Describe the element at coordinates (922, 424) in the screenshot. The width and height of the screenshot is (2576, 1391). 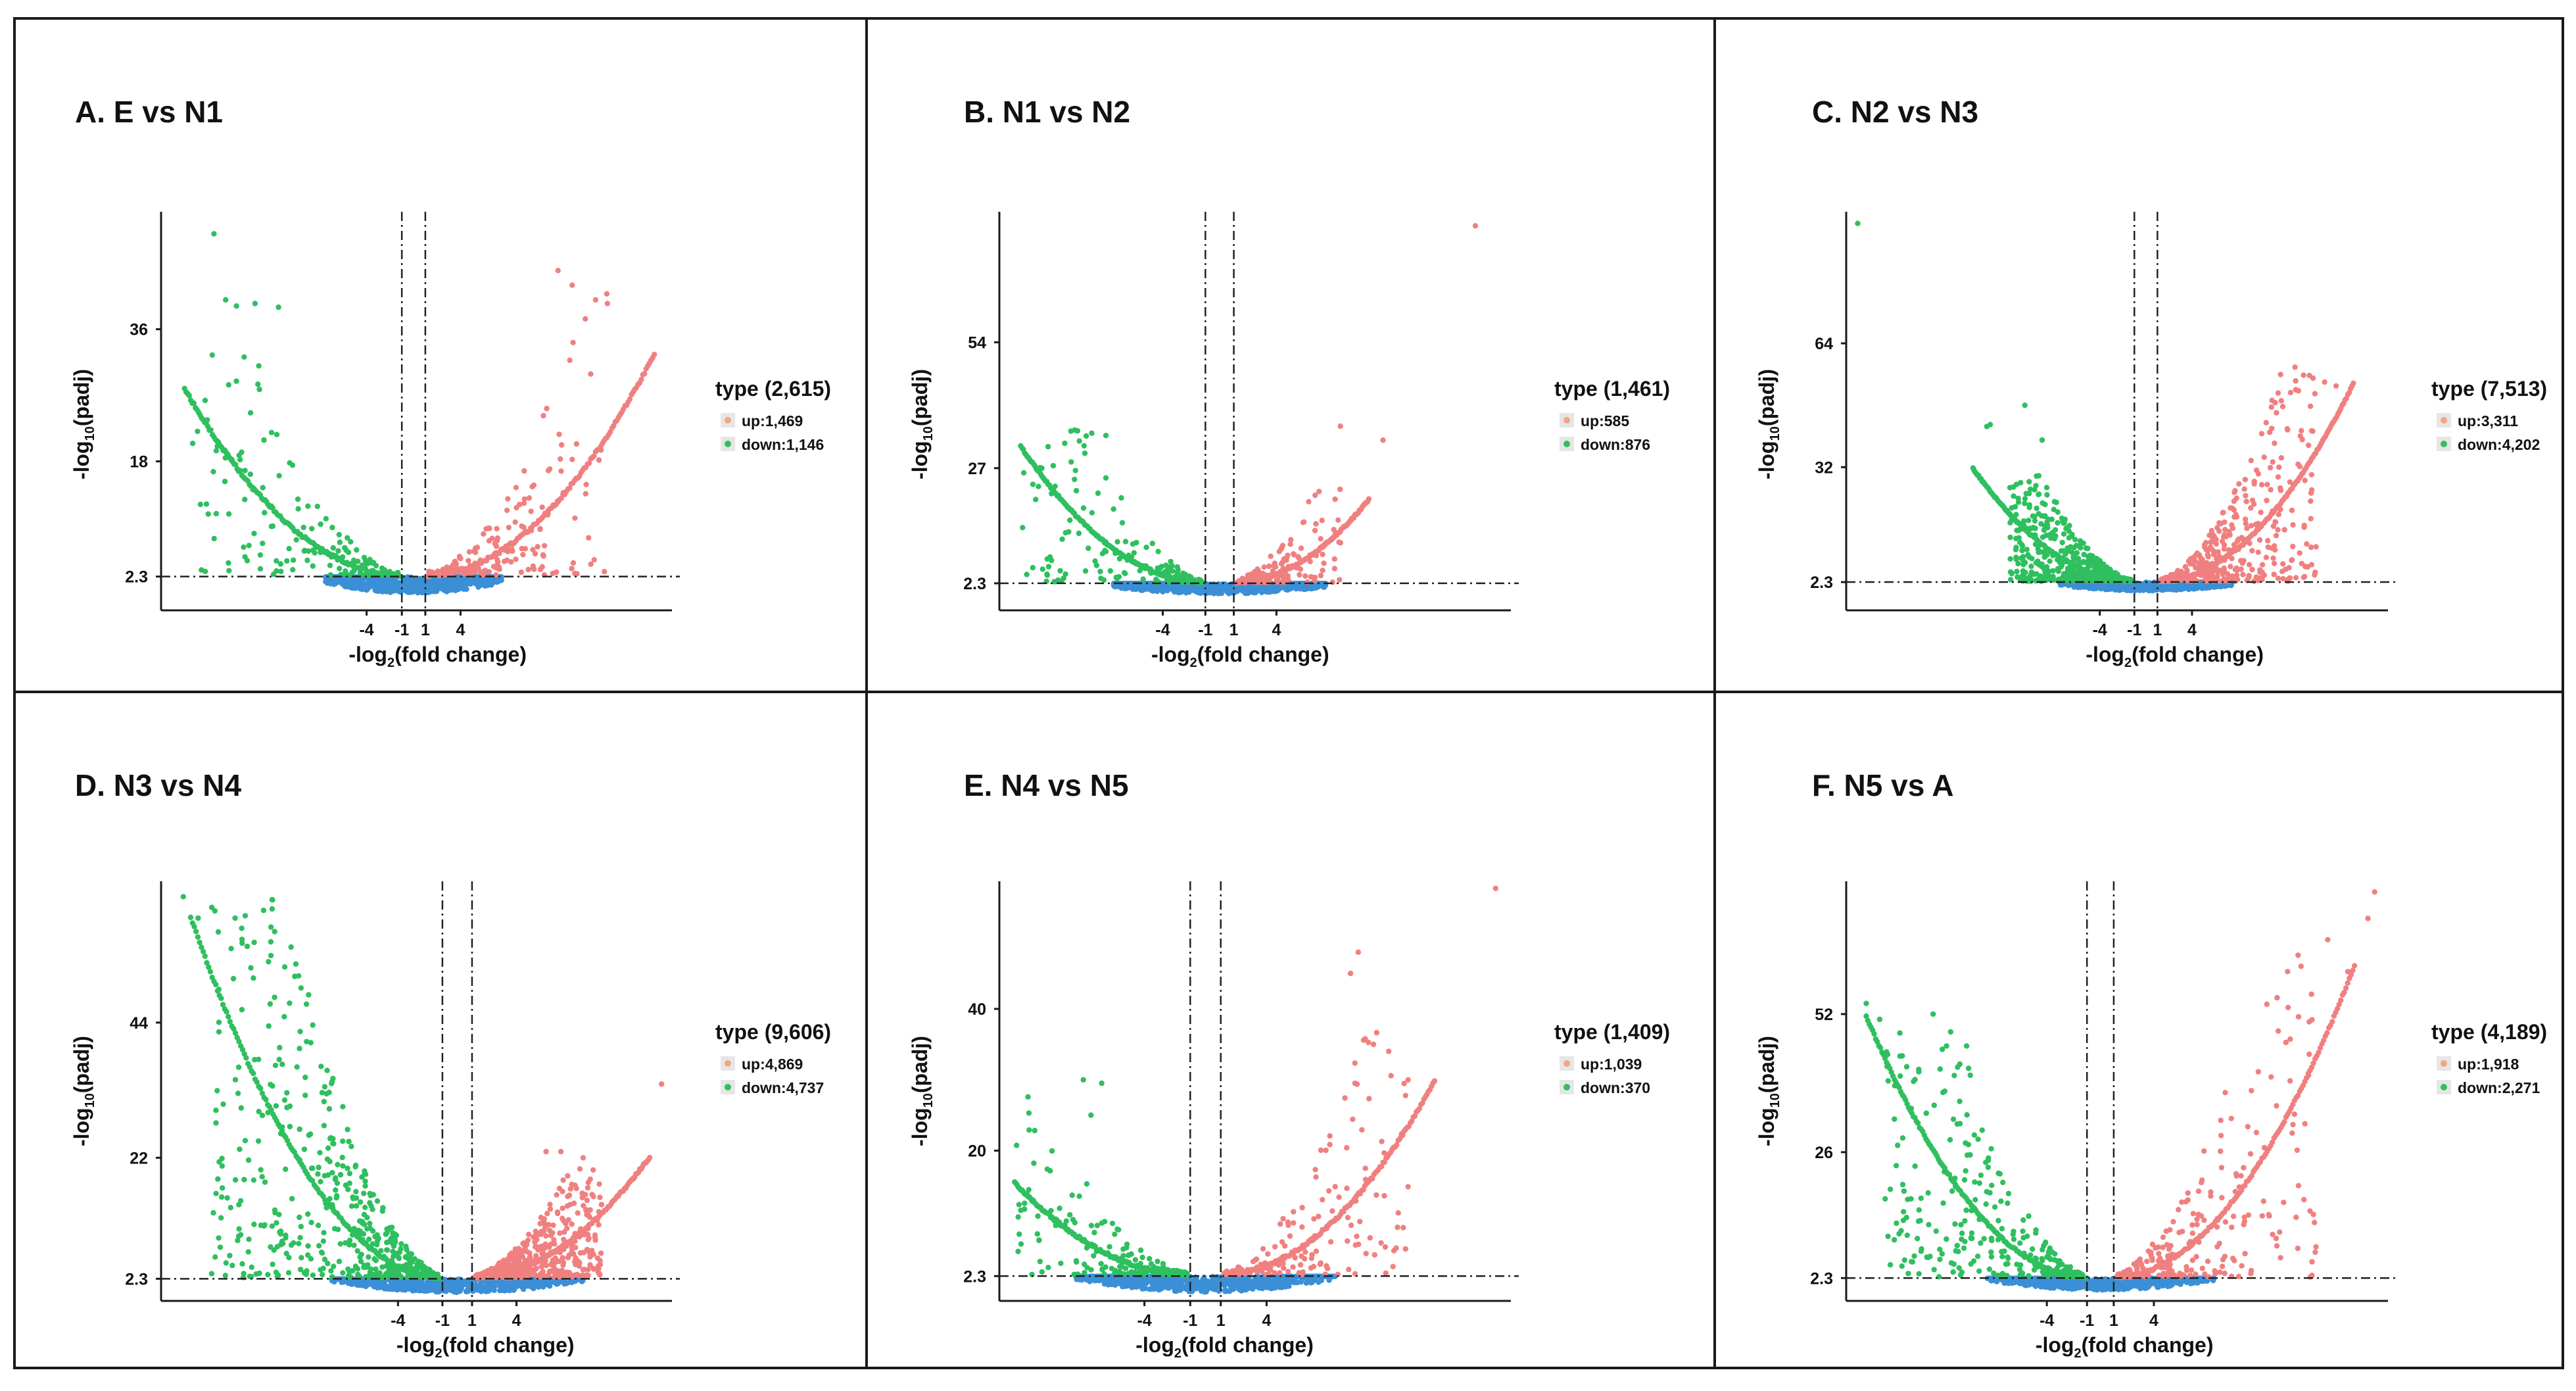
I see `y-axis-title: -log10(padj)` at that location.